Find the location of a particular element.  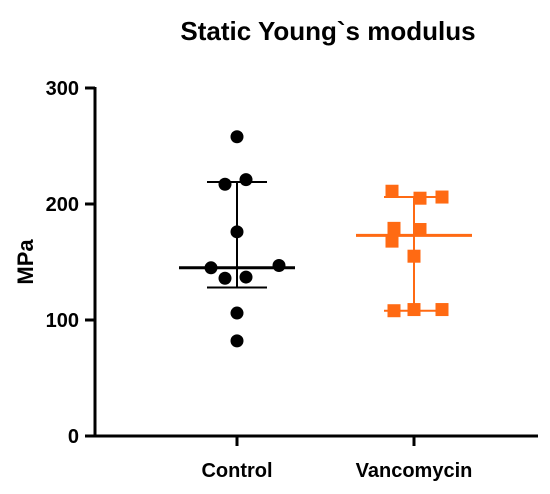

series-vancomycin is located at coordinates (414, 251).